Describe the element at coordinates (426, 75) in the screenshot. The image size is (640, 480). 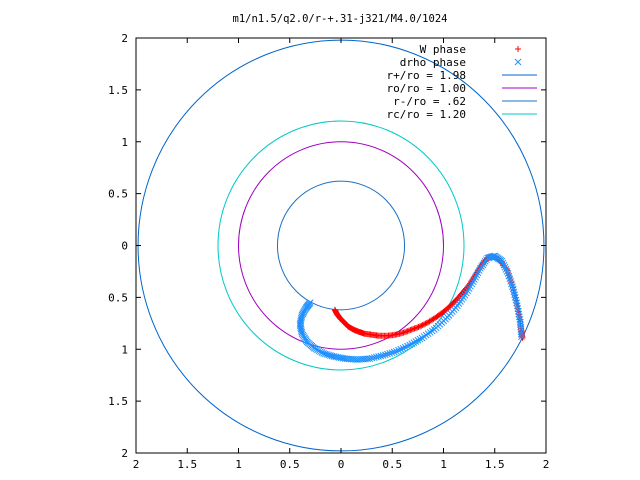
I see `legend-label: r+/ro = 1.98` at that location.